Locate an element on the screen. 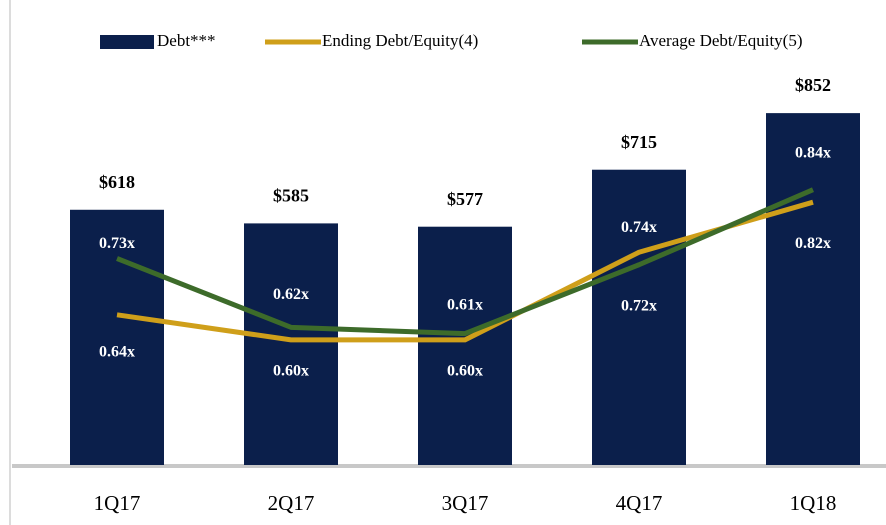  legend-label: Average Debt/Equity(5) is located at coordinates (720, 40).